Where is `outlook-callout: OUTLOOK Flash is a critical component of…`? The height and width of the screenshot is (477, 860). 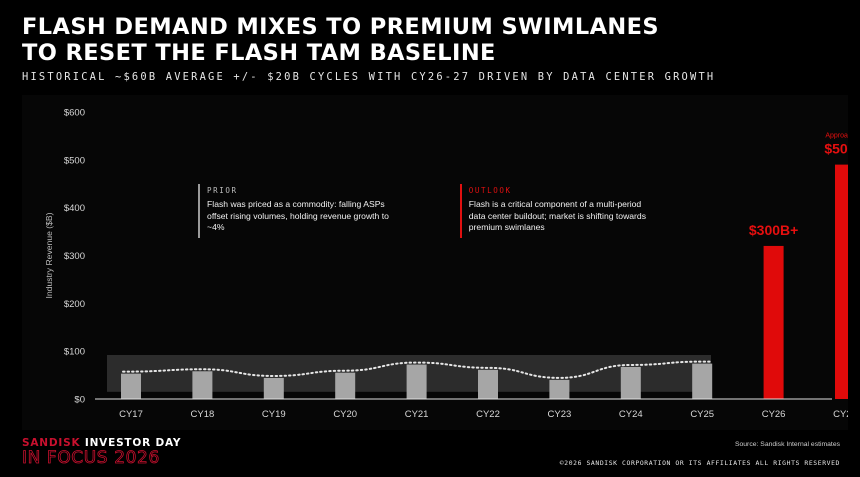 outlook-callout: OUTLOOK Flash is a critical component of… is located at coordinates (560, 211).